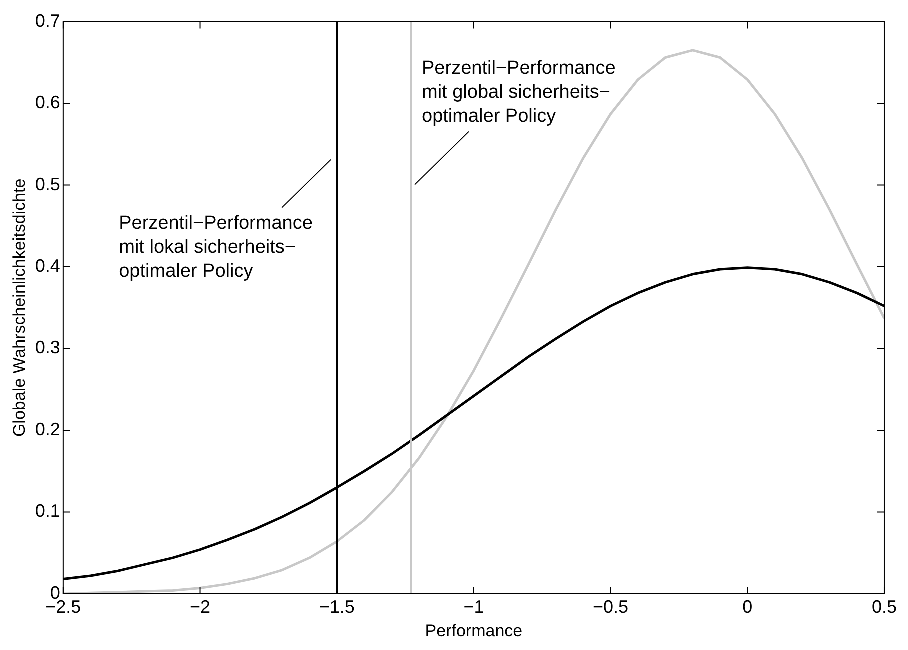  What do you see at coordinates (47, 429) in the screenshot?
I see `y-tick-label: 0.2` at bounding box center [47, 429].